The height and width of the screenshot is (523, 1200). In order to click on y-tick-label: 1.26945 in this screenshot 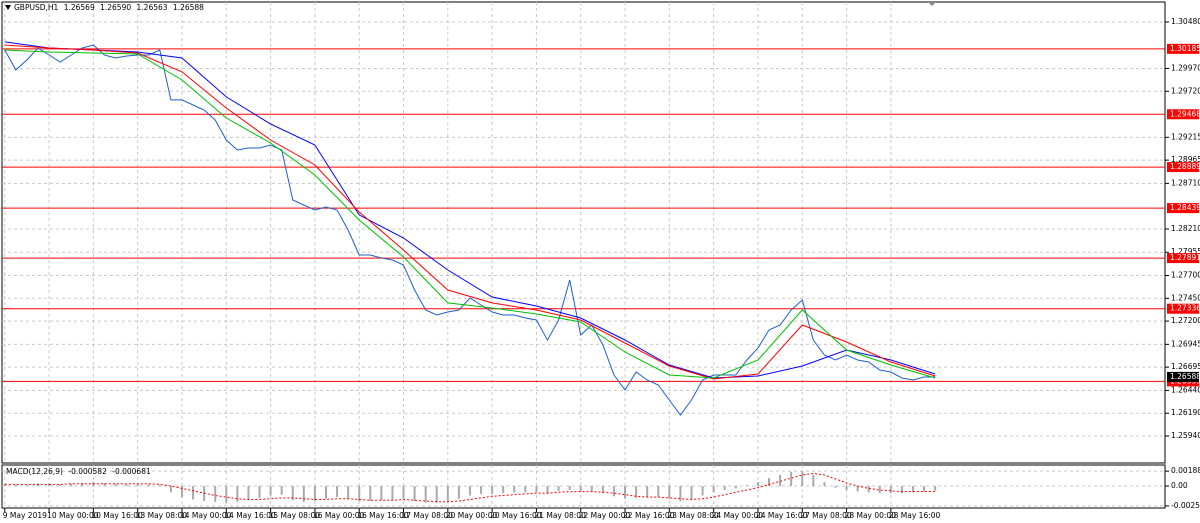, I will do `click(1185, 343)`.